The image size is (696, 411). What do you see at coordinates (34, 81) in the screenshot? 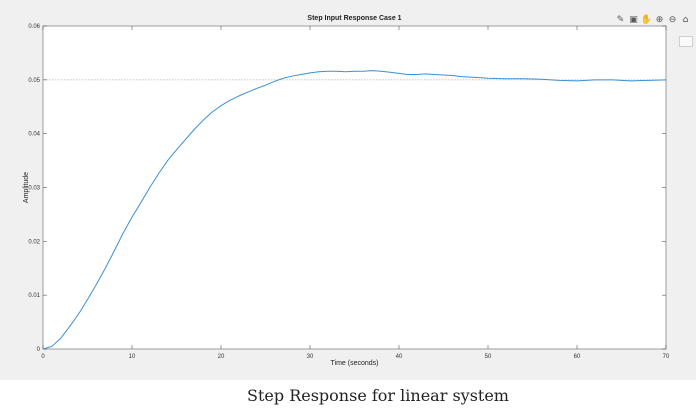
I see `y-tick-label: 0.05` at bounding box center [34, 81].